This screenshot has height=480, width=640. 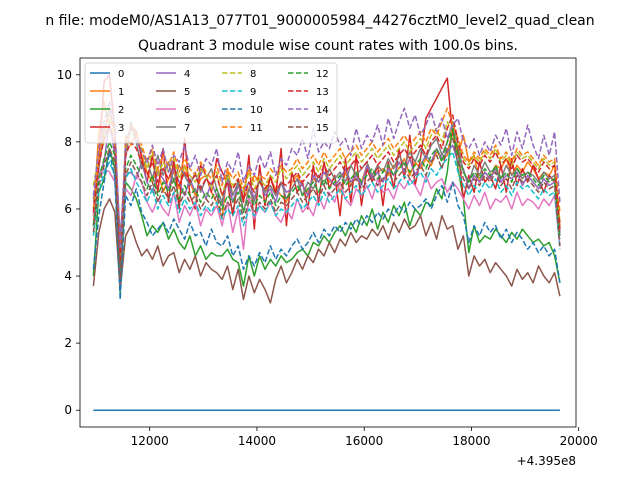 What do you see at coordinates (256, 110) in the screenshot?
I see `legend-label-10: 10` at bounding box center [256, 110].